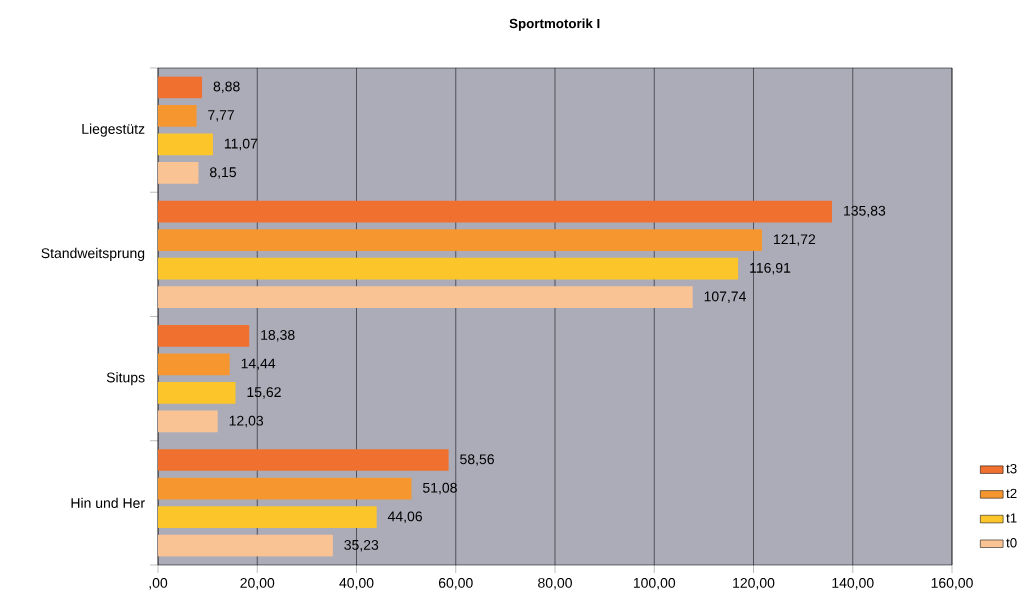  Describe the element at coordinates (1011, 468) in the screenshot. I see `legend-label: t3` at that location.